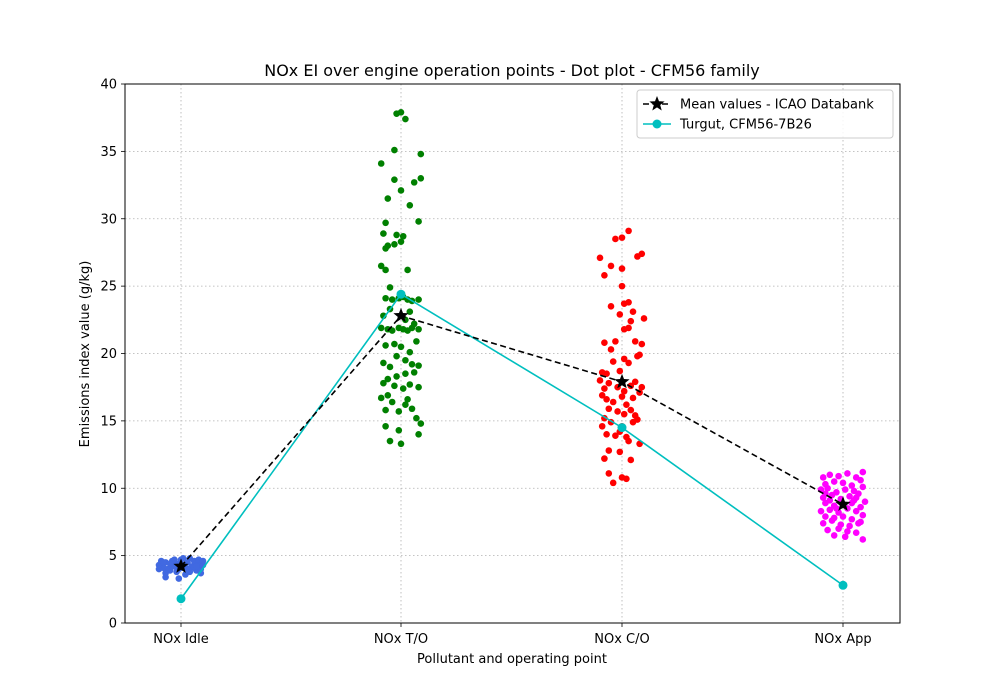  What do you see at coordinates (85, 354) in the screenshot?
I see `y-axis-title: Emissions index value (g/kg)` at bounding box center [85, 354].